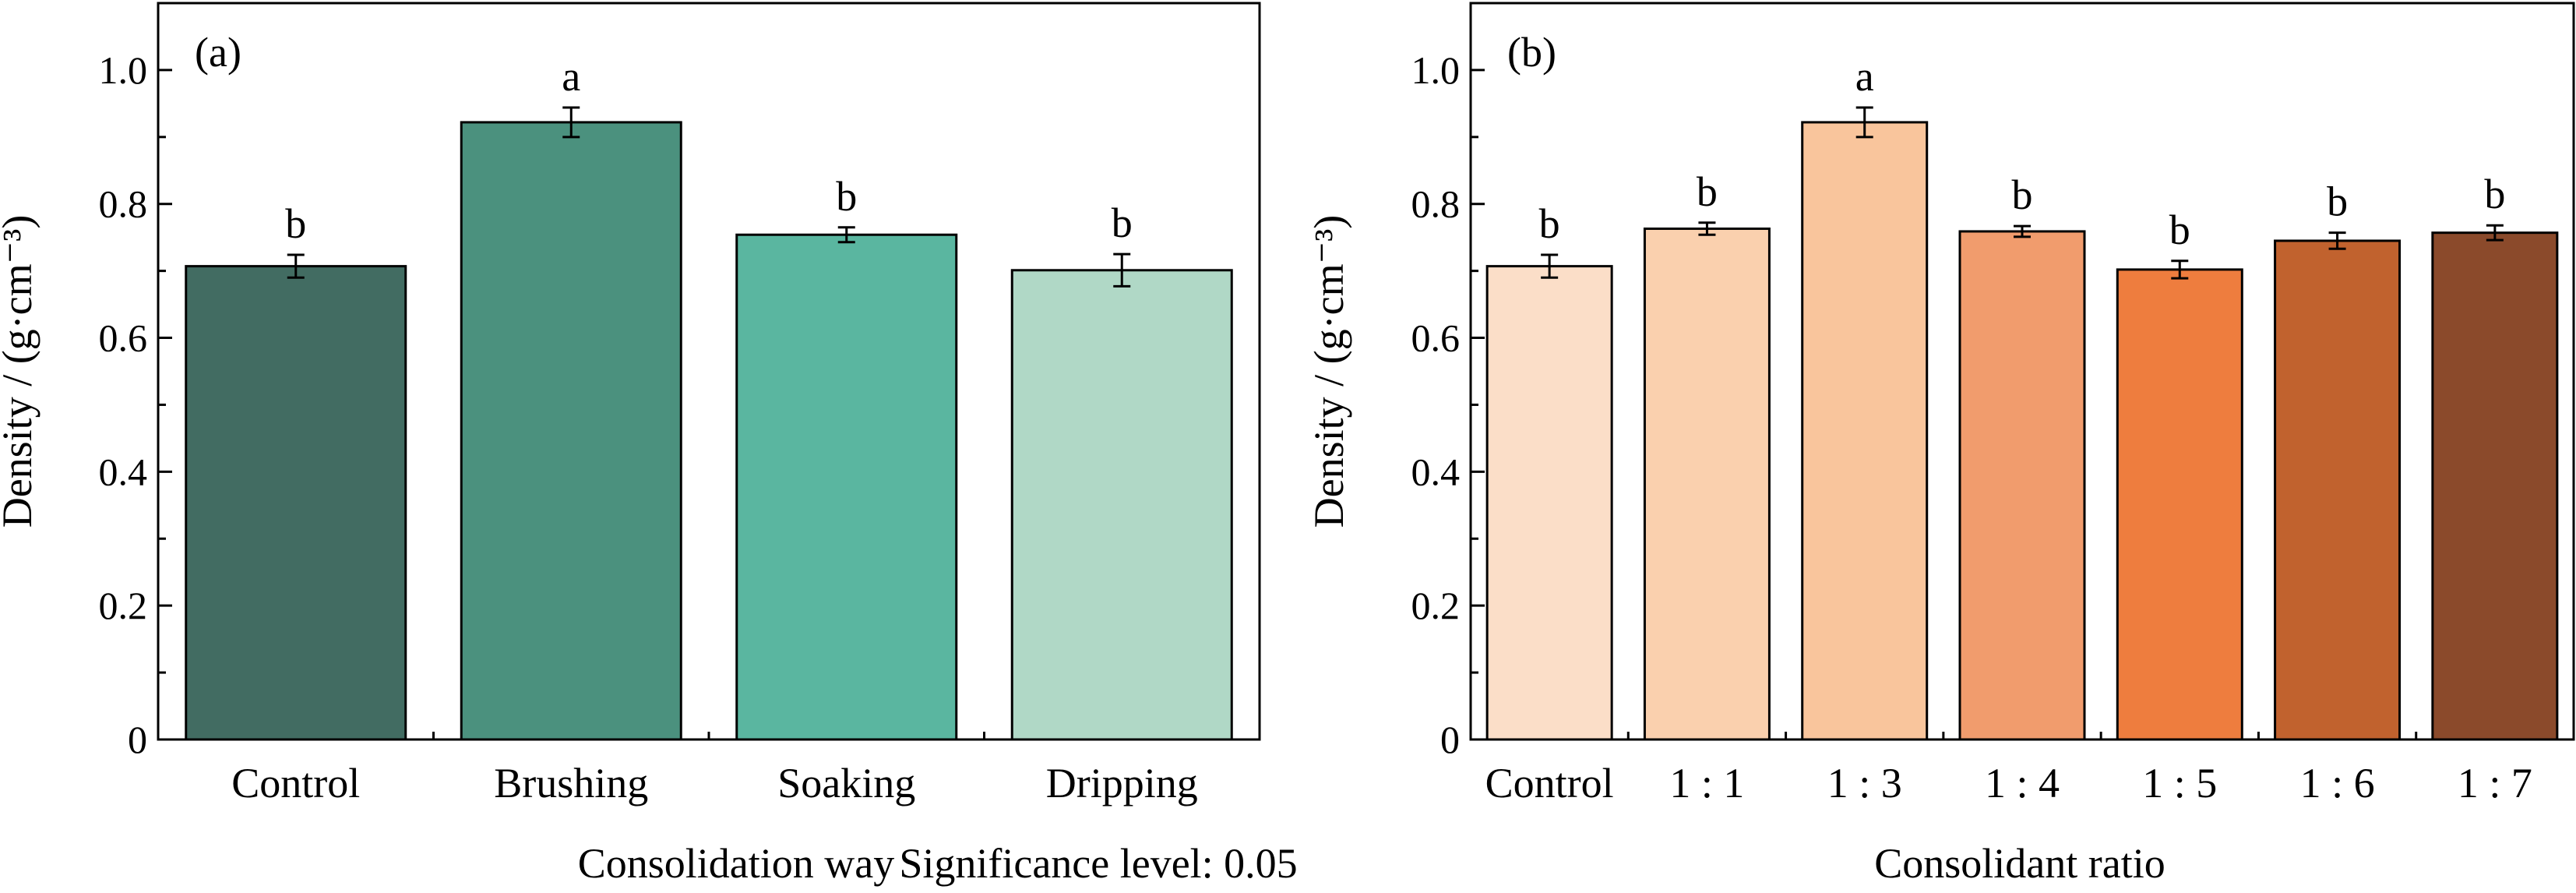 Image resolution: width=2576 pixels, height=893 pixels. Describe the element at coordinates (1706, 783) in the screenshot. I see `category-label: 1` at that location.